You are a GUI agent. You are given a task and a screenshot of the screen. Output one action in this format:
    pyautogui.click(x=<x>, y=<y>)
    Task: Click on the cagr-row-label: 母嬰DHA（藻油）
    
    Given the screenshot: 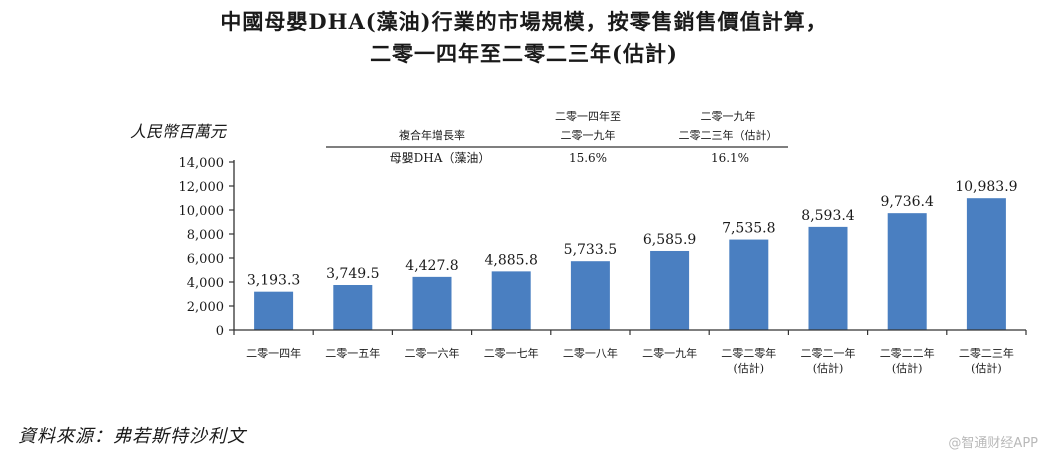 What is the action you would take?
    pyautogui.click(x=440, y=158)
    